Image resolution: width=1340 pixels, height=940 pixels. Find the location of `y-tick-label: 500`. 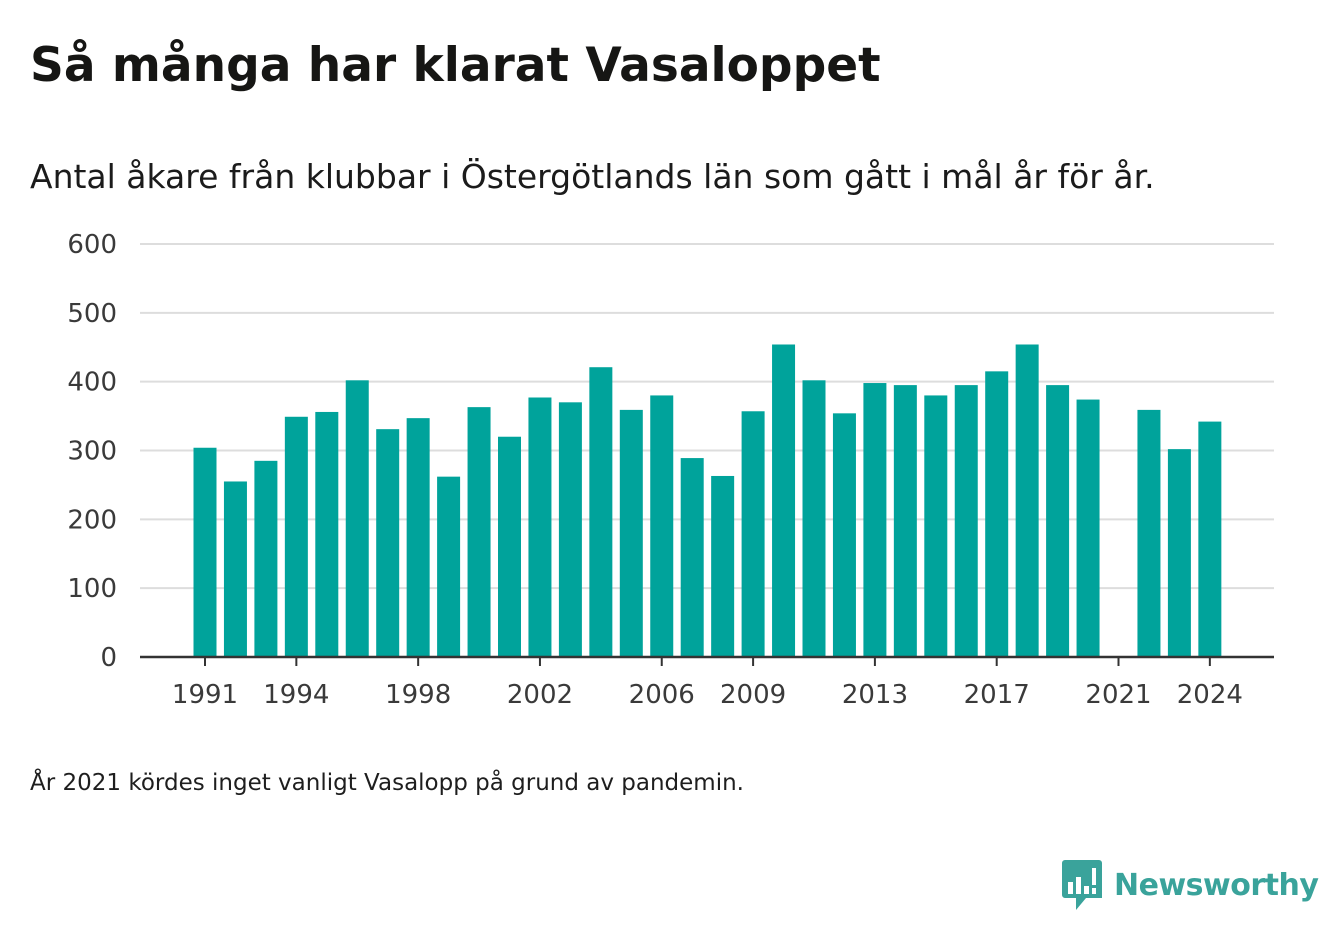

y-tick-label: 500 is located at coordinates (92, 314).